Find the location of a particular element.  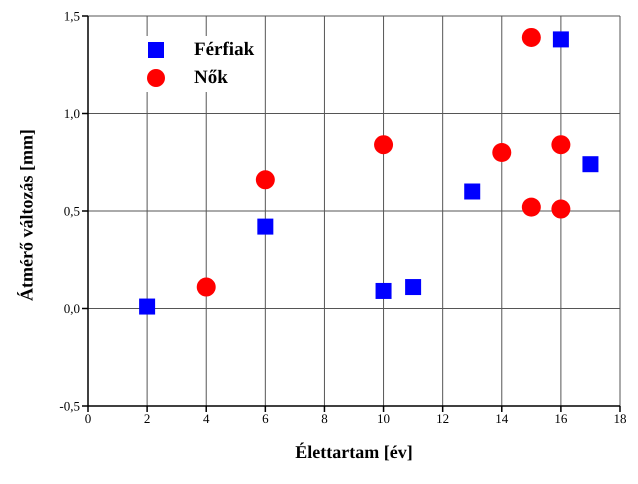

x-tick-label: 12 is located at coordinates (443, 418).